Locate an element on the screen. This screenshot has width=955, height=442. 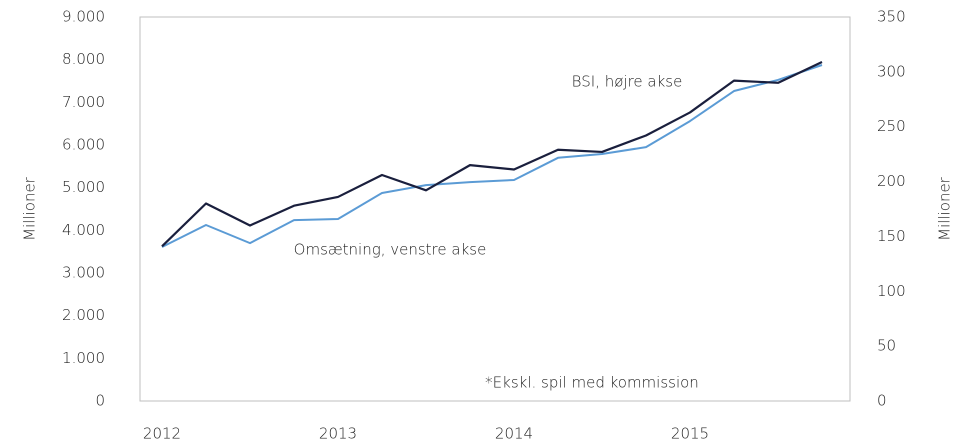
series-label: Omsætning, venstre akse is located at coordinates (390, 250).